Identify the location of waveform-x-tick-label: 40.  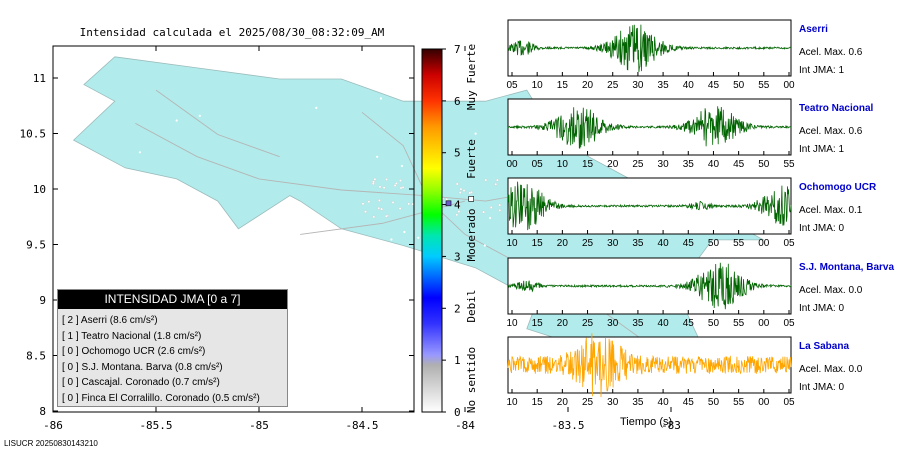
(714, 164).